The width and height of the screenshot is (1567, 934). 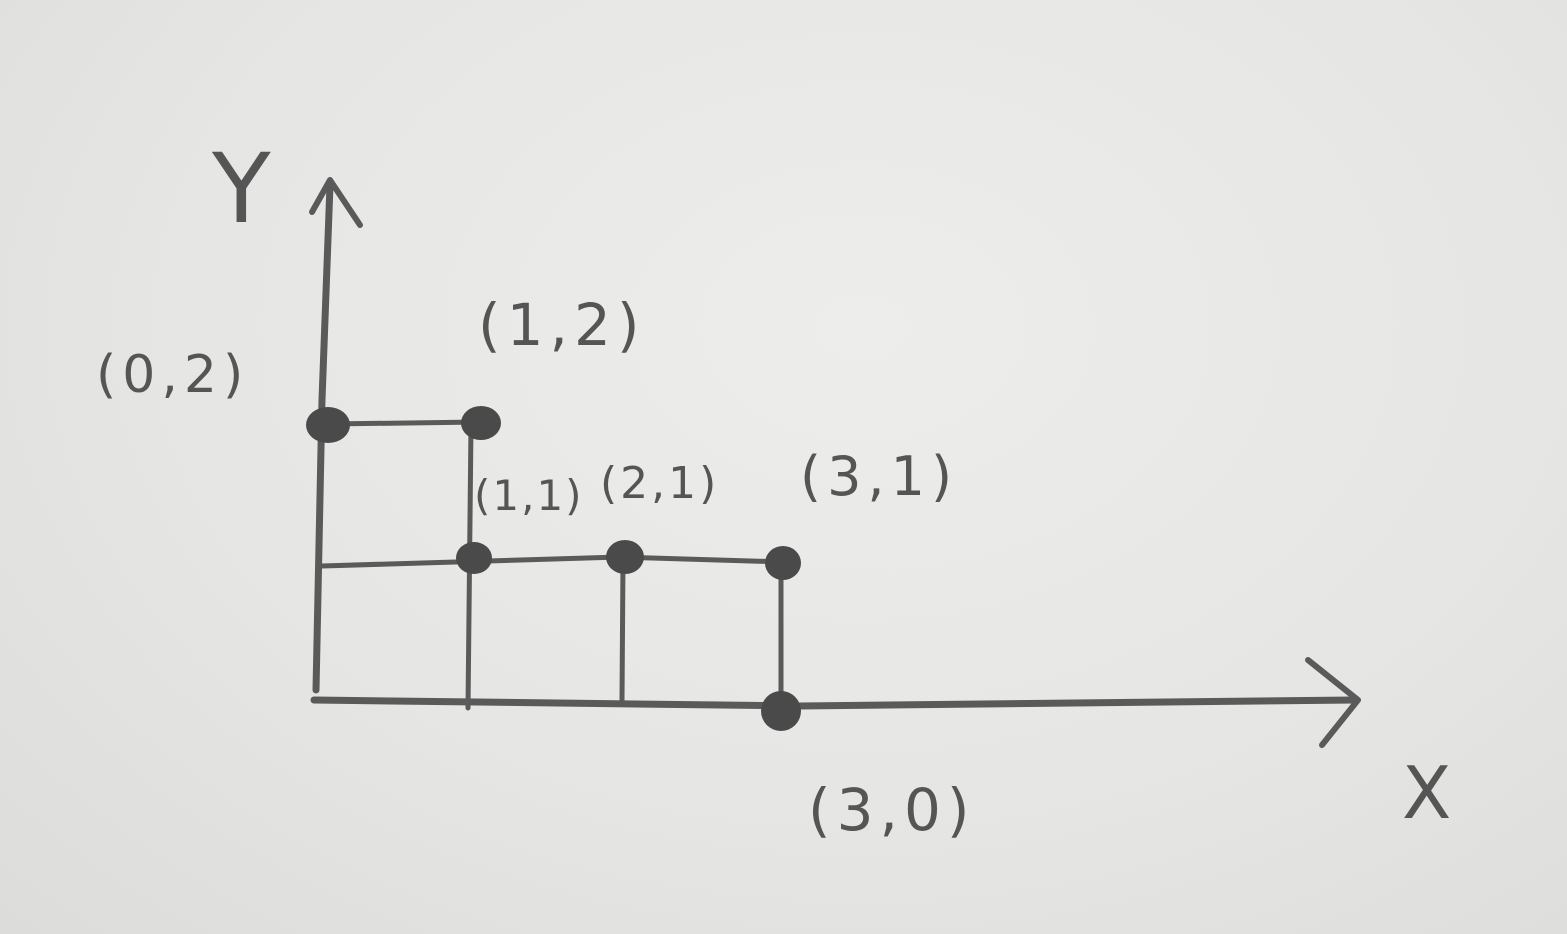 I want to click on point-0-2-label: (0,2), so click(x=172, y=375).